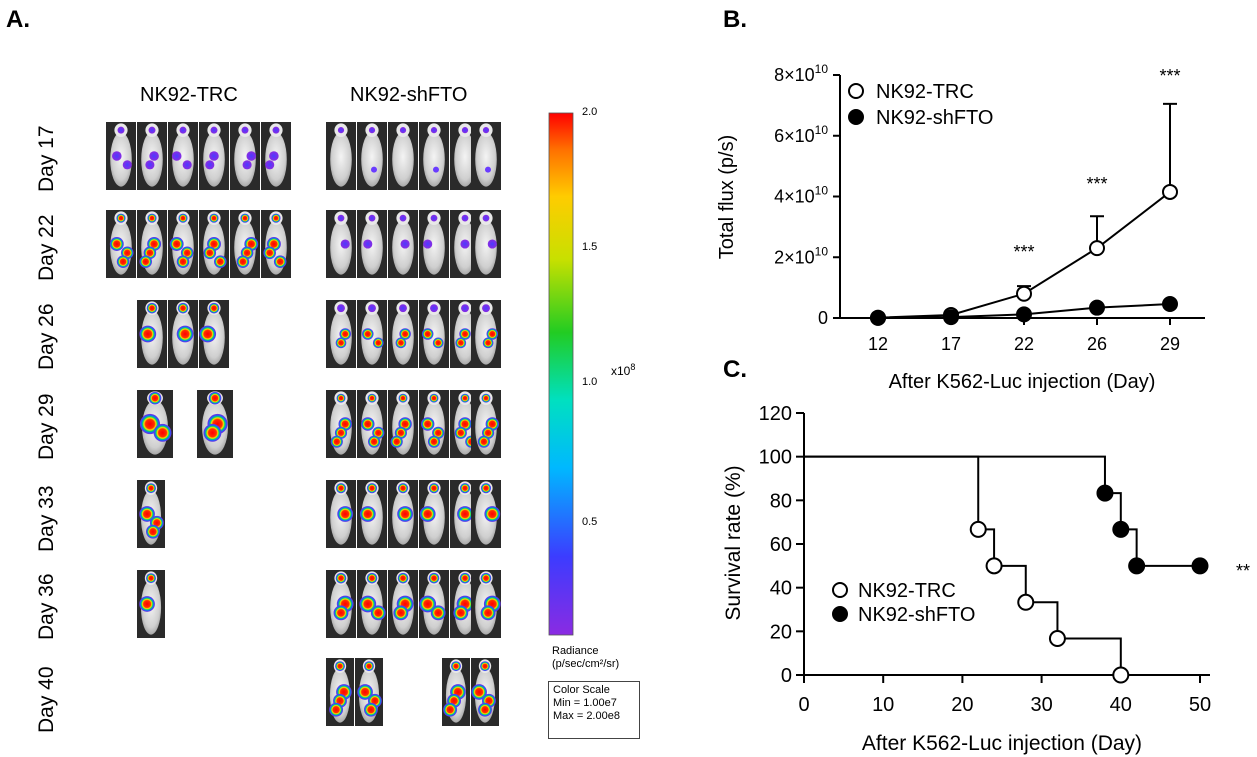 The image size is (1257, 757). I want to click on survival-curve, so click(1002, 511).